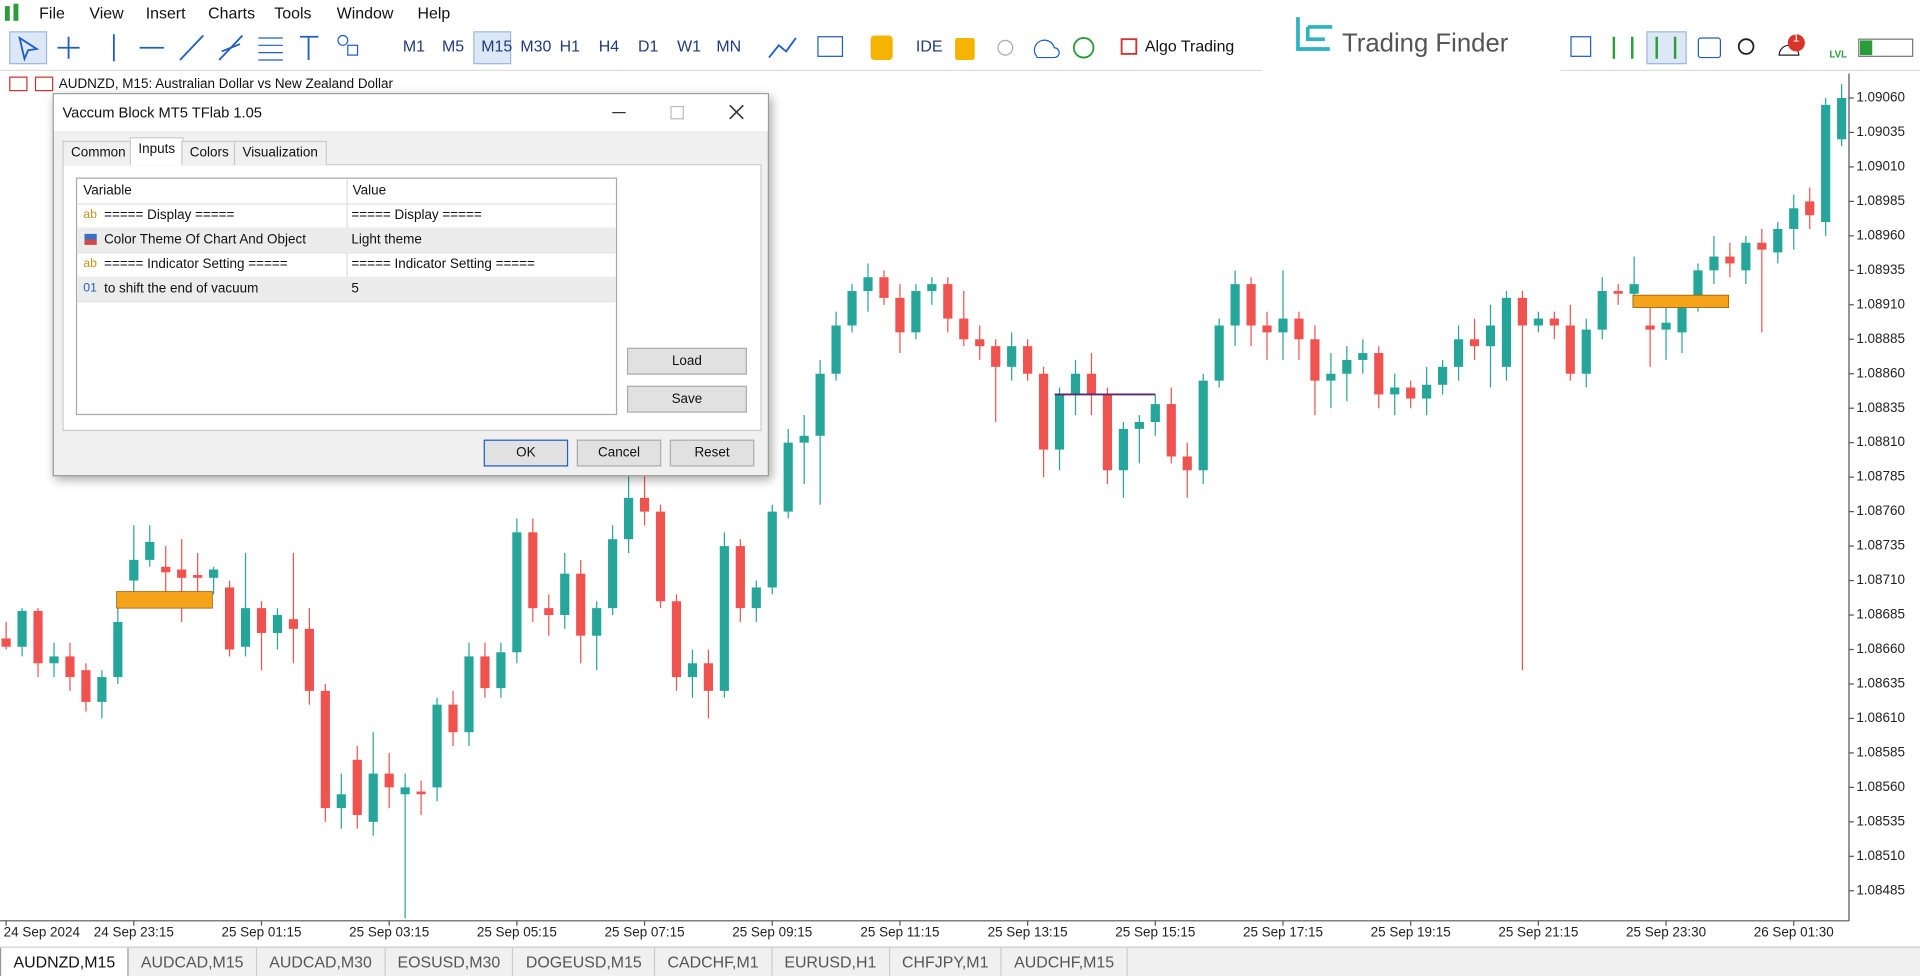 Image resolution: width=1920 pixels, height=976 pixels. Describe the element at coordinates (164, 600) in the screenshot. I see `vacuum-zone` at that location.